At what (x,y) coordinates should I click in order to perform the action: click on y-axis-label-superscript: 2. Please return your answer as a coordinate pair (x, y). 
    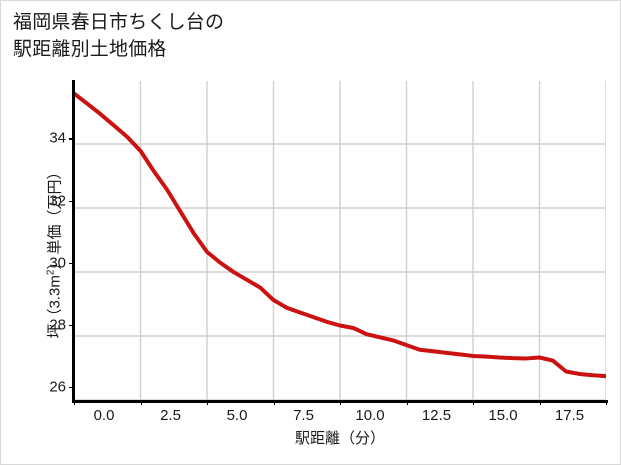
    Looking at the image, I should click on (51, 272).